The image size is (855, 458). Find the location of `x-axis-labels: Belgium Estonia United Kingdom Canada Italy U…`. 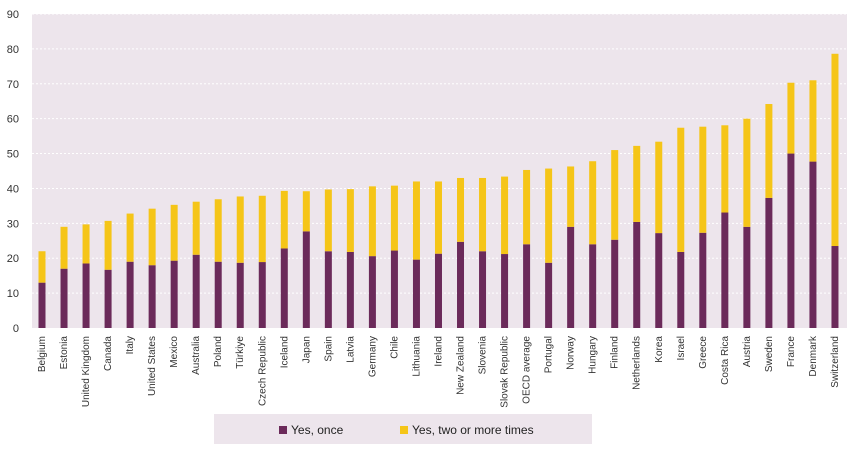

x-axis-labels: Belgium Estonia United Kingdom Canada Italy U… is located at coordinates (439, 371).